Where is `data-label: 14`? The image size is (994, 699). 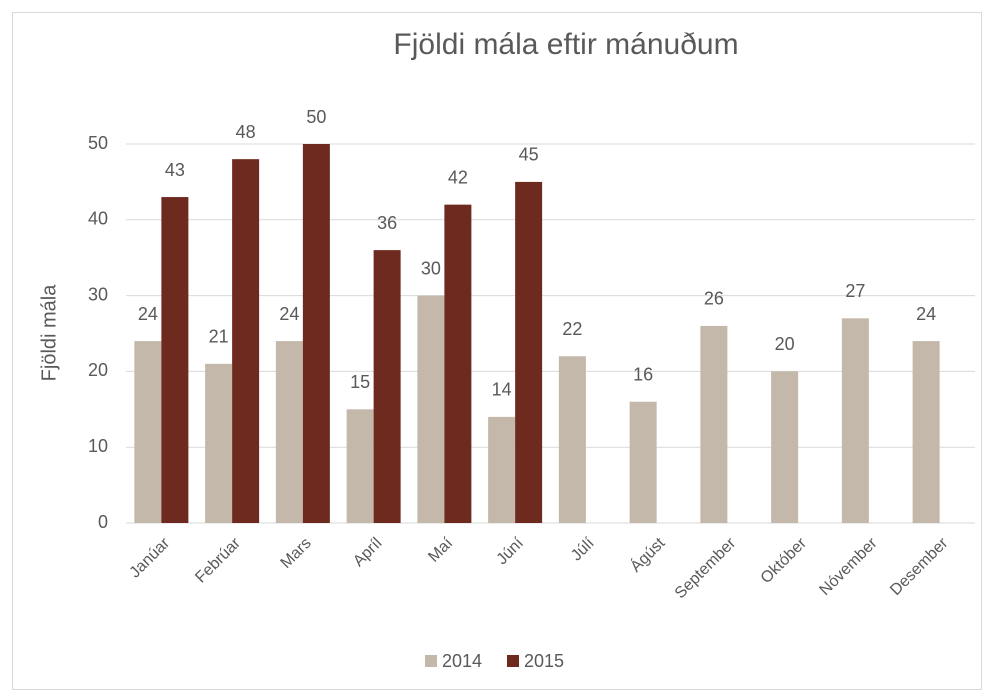 data-label: 14 is located at coordinates (502, 390).